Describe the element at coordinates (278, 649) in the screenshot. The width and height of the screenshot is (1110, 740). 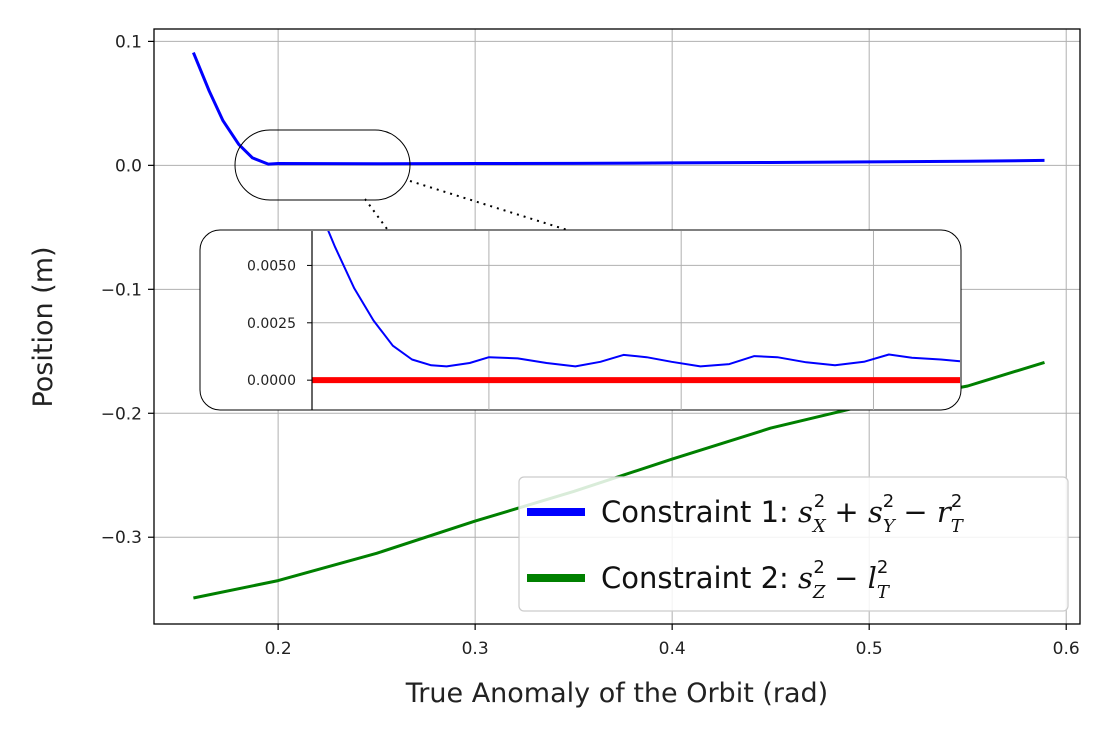
I see `x-tick-label: 0.2` at that location.